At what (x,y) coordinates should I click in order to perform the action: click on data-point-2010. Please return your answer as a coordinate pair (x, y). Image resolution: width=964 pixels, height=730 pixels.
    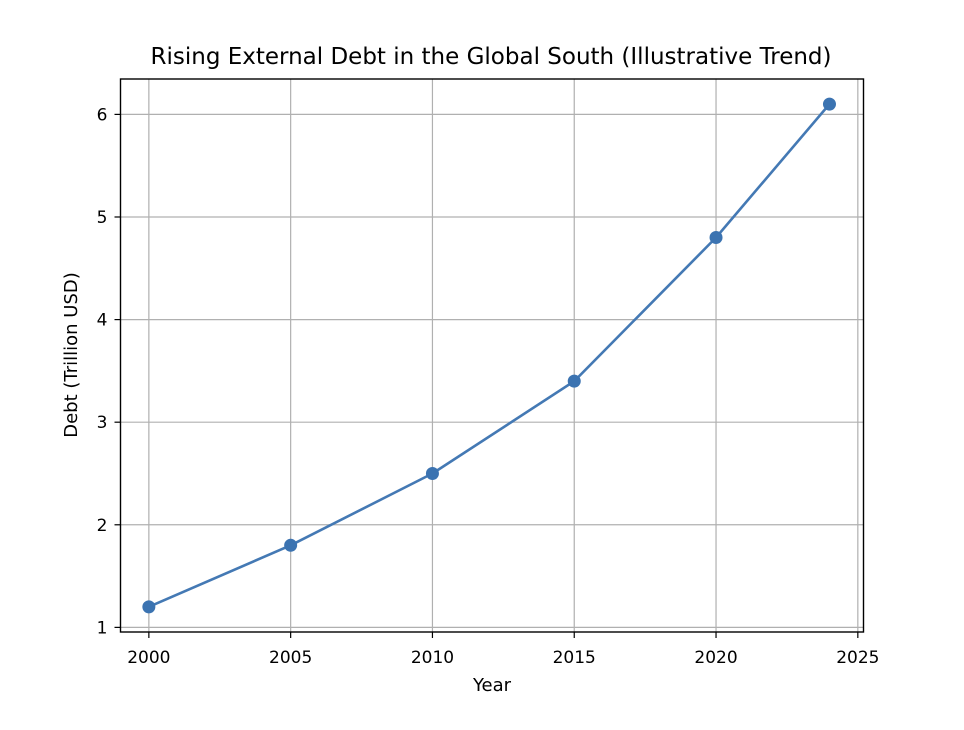
    Looking at the image, I should click on (432, 473).